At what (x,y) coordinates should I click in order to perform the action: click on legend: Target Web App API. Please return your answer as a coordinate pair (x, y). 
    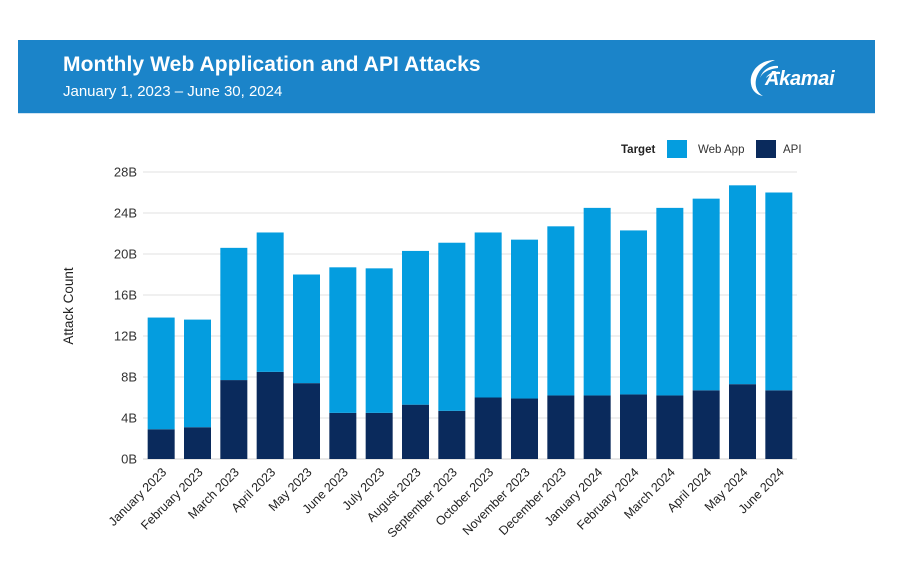
    Looking at the image, I should click on (711, 149).